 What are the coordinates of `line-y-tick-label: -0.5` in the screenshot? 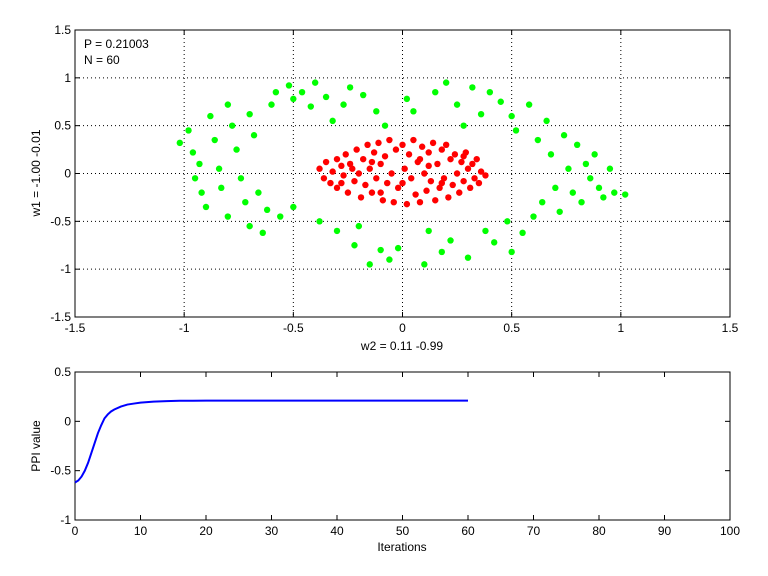 It's located at (60, 471).